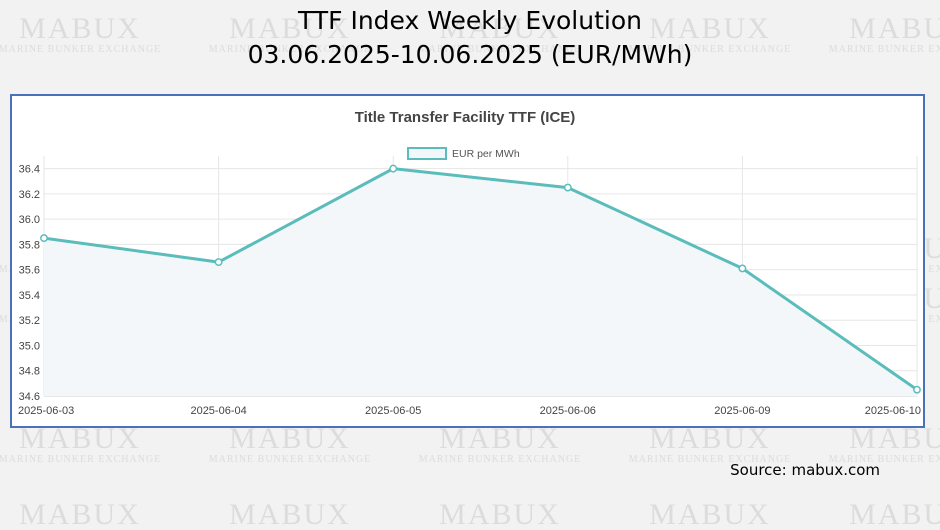 This screenshot has width=940, height=530. Describe the element at coordinates (218, 411) in the screenshot. I see `x-tick-label: 2025-06-04` at that location.